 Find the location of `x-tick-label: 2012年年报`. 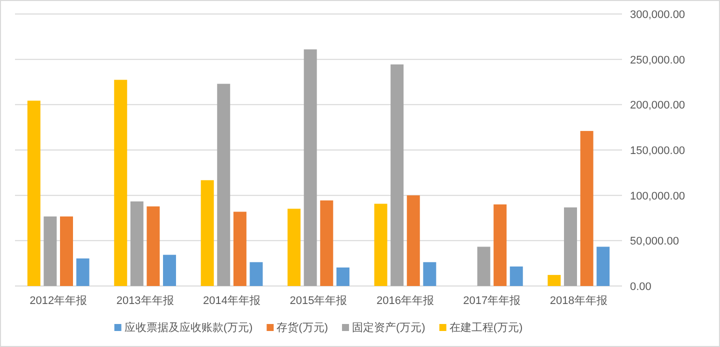

x-tick-label: 2012年年报 is located at coordinates (59, 301).